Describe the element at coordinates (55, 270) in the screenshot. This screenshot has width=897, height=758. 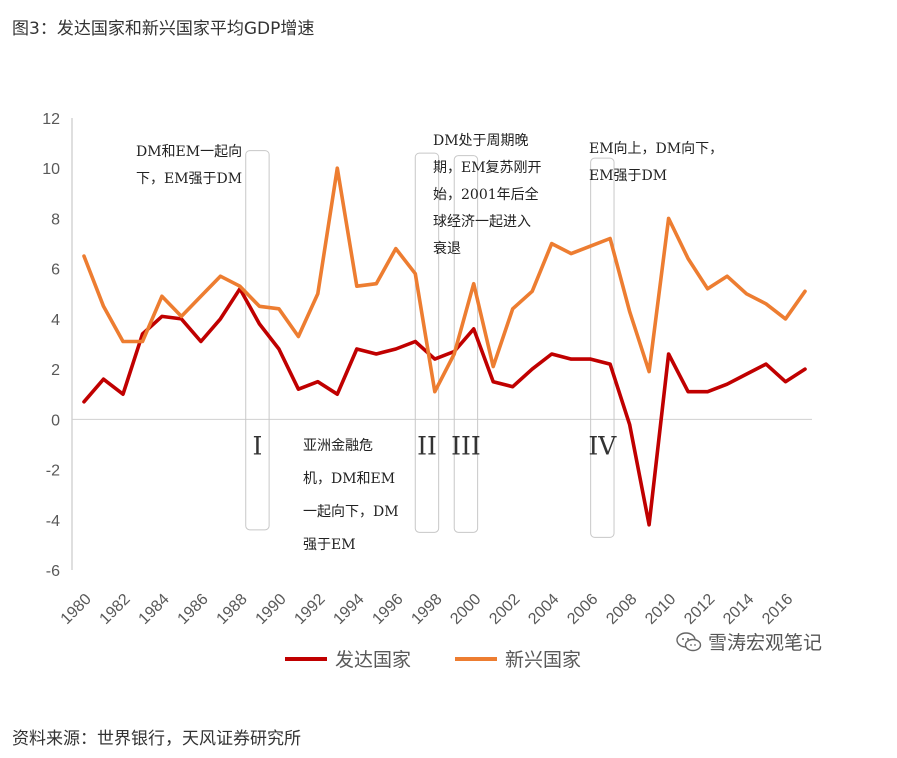
I see `y-tick-label: 6` at that location.